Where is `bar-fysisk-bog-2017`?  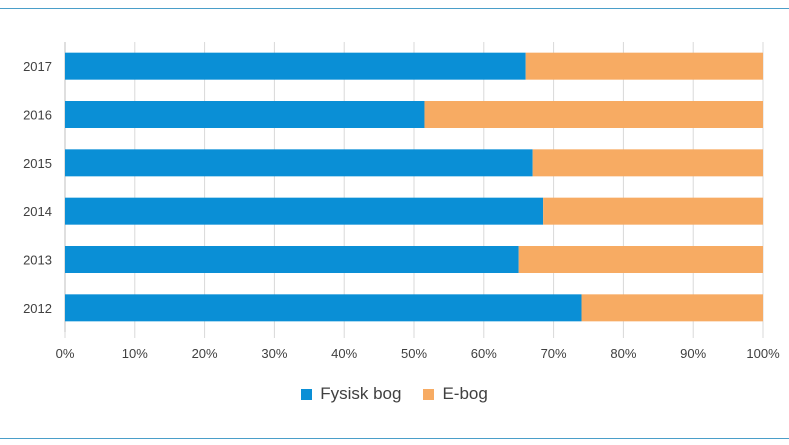 bar-fysisk-bog-2017 is located at coordinates (295, 66).